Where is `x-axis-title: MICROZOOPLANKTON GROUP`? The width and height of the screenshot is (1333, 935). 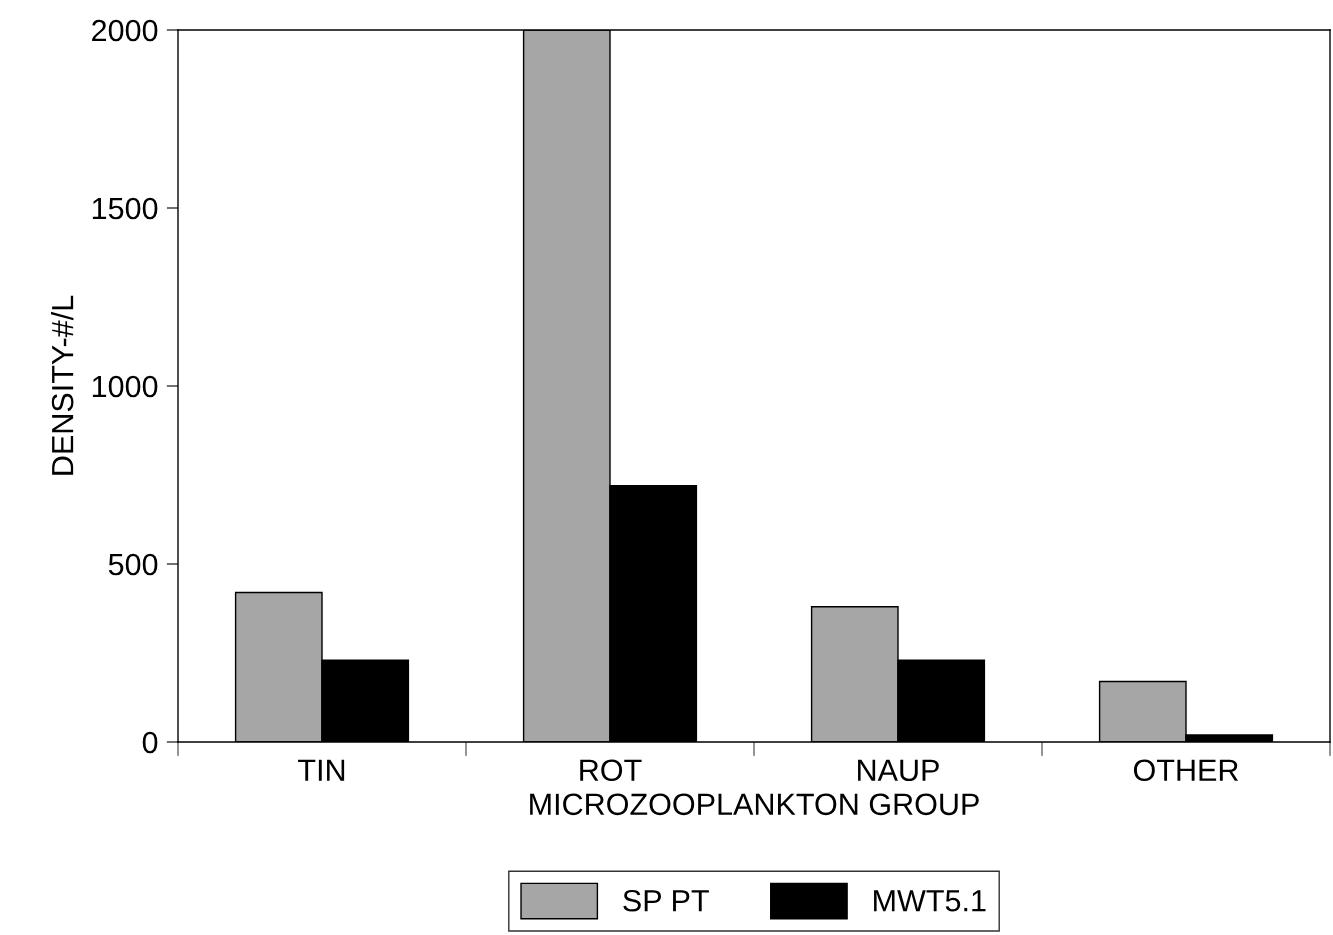
x-axis-title: MICROZOOPLANKTON GROUP is located at coordinates (754, 804).